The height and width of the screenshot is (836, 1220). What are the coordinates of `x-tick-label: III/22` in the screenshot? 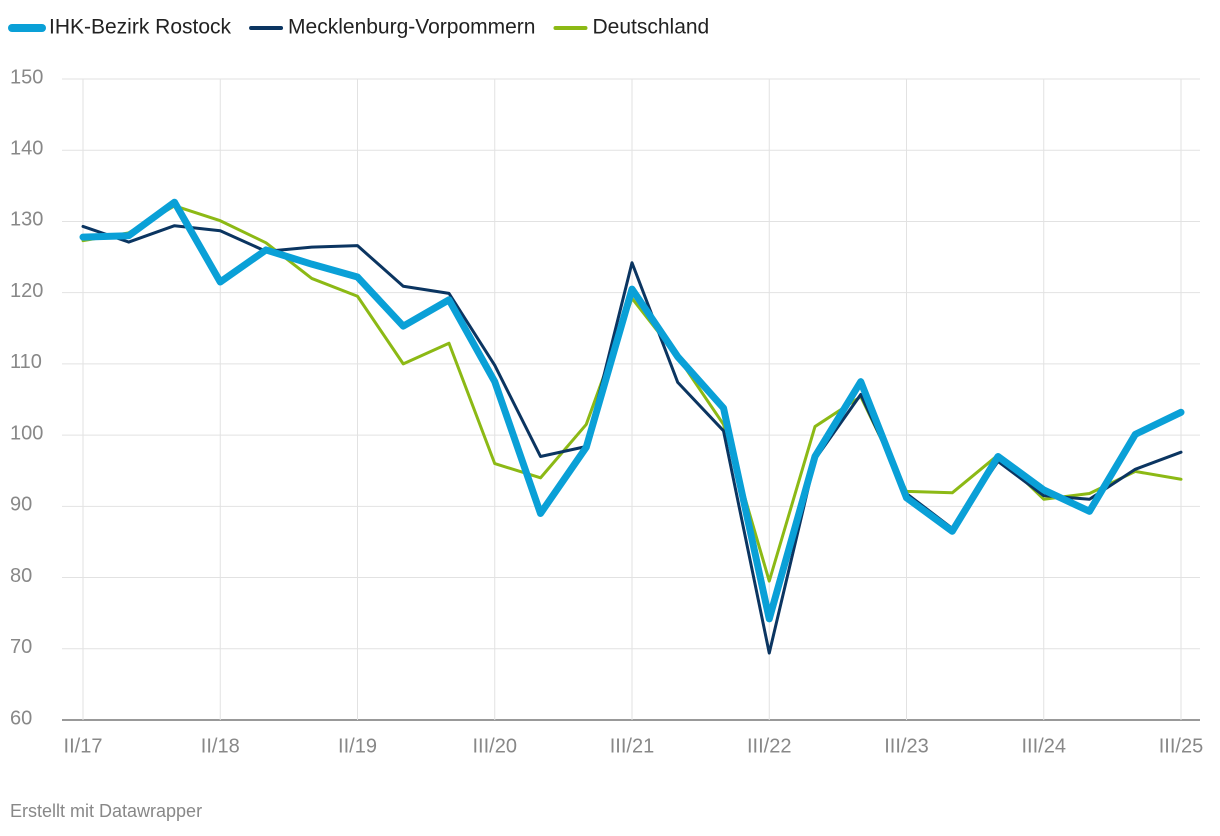 It's located at (769, 746).